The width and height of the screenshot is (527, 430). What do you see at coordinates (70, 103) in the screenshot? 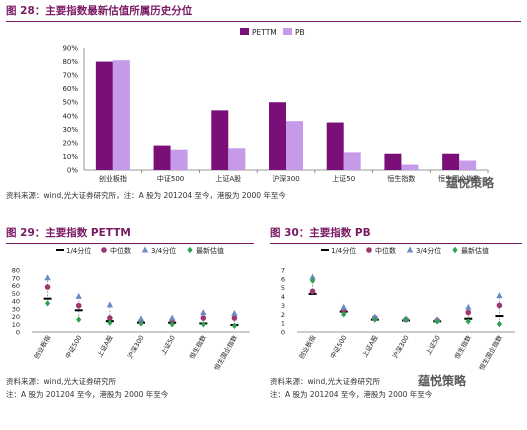
I see `y-tick-label: 50%` at bounding box center [70, 103].